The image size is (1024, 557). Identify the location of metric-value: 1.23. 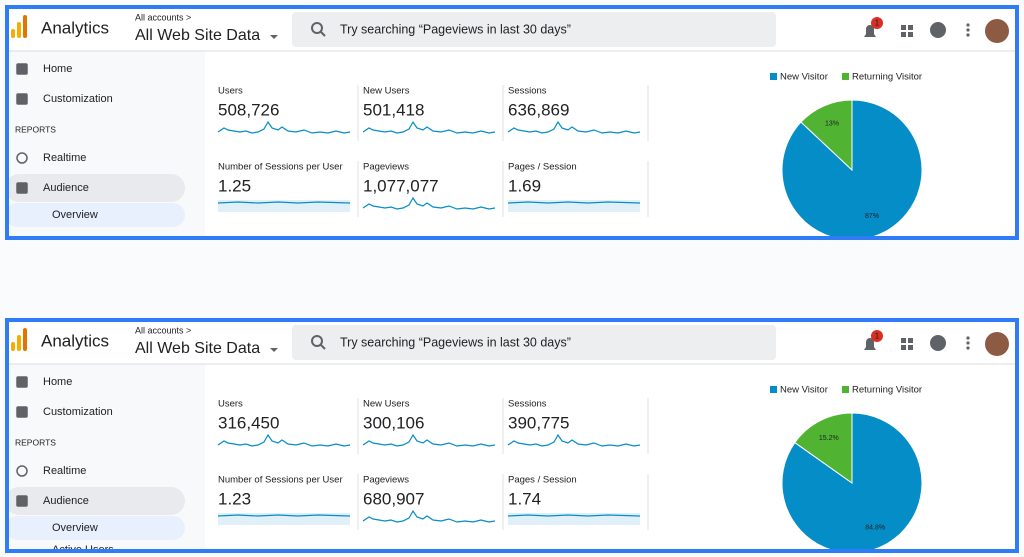
(234, 498).